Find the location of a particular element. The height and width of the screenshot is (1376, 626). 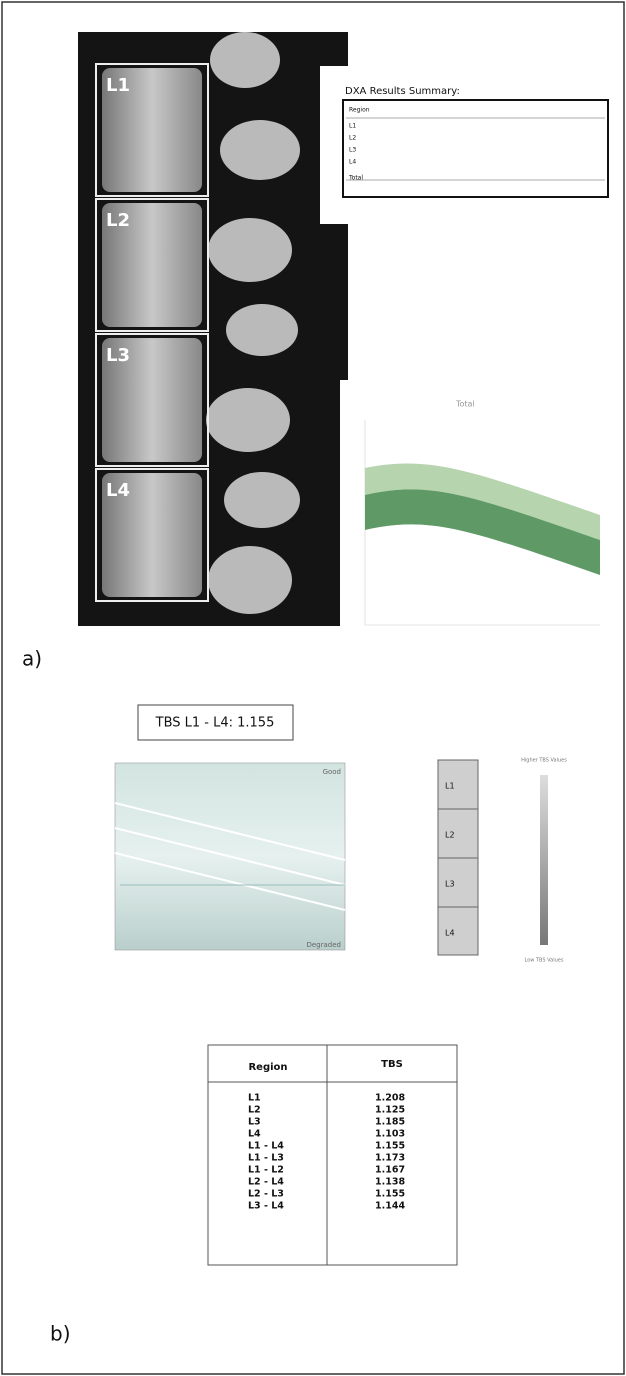

tbs-headline: TBS L1 - L4: 1.155 is located at coordinates (215, 723).